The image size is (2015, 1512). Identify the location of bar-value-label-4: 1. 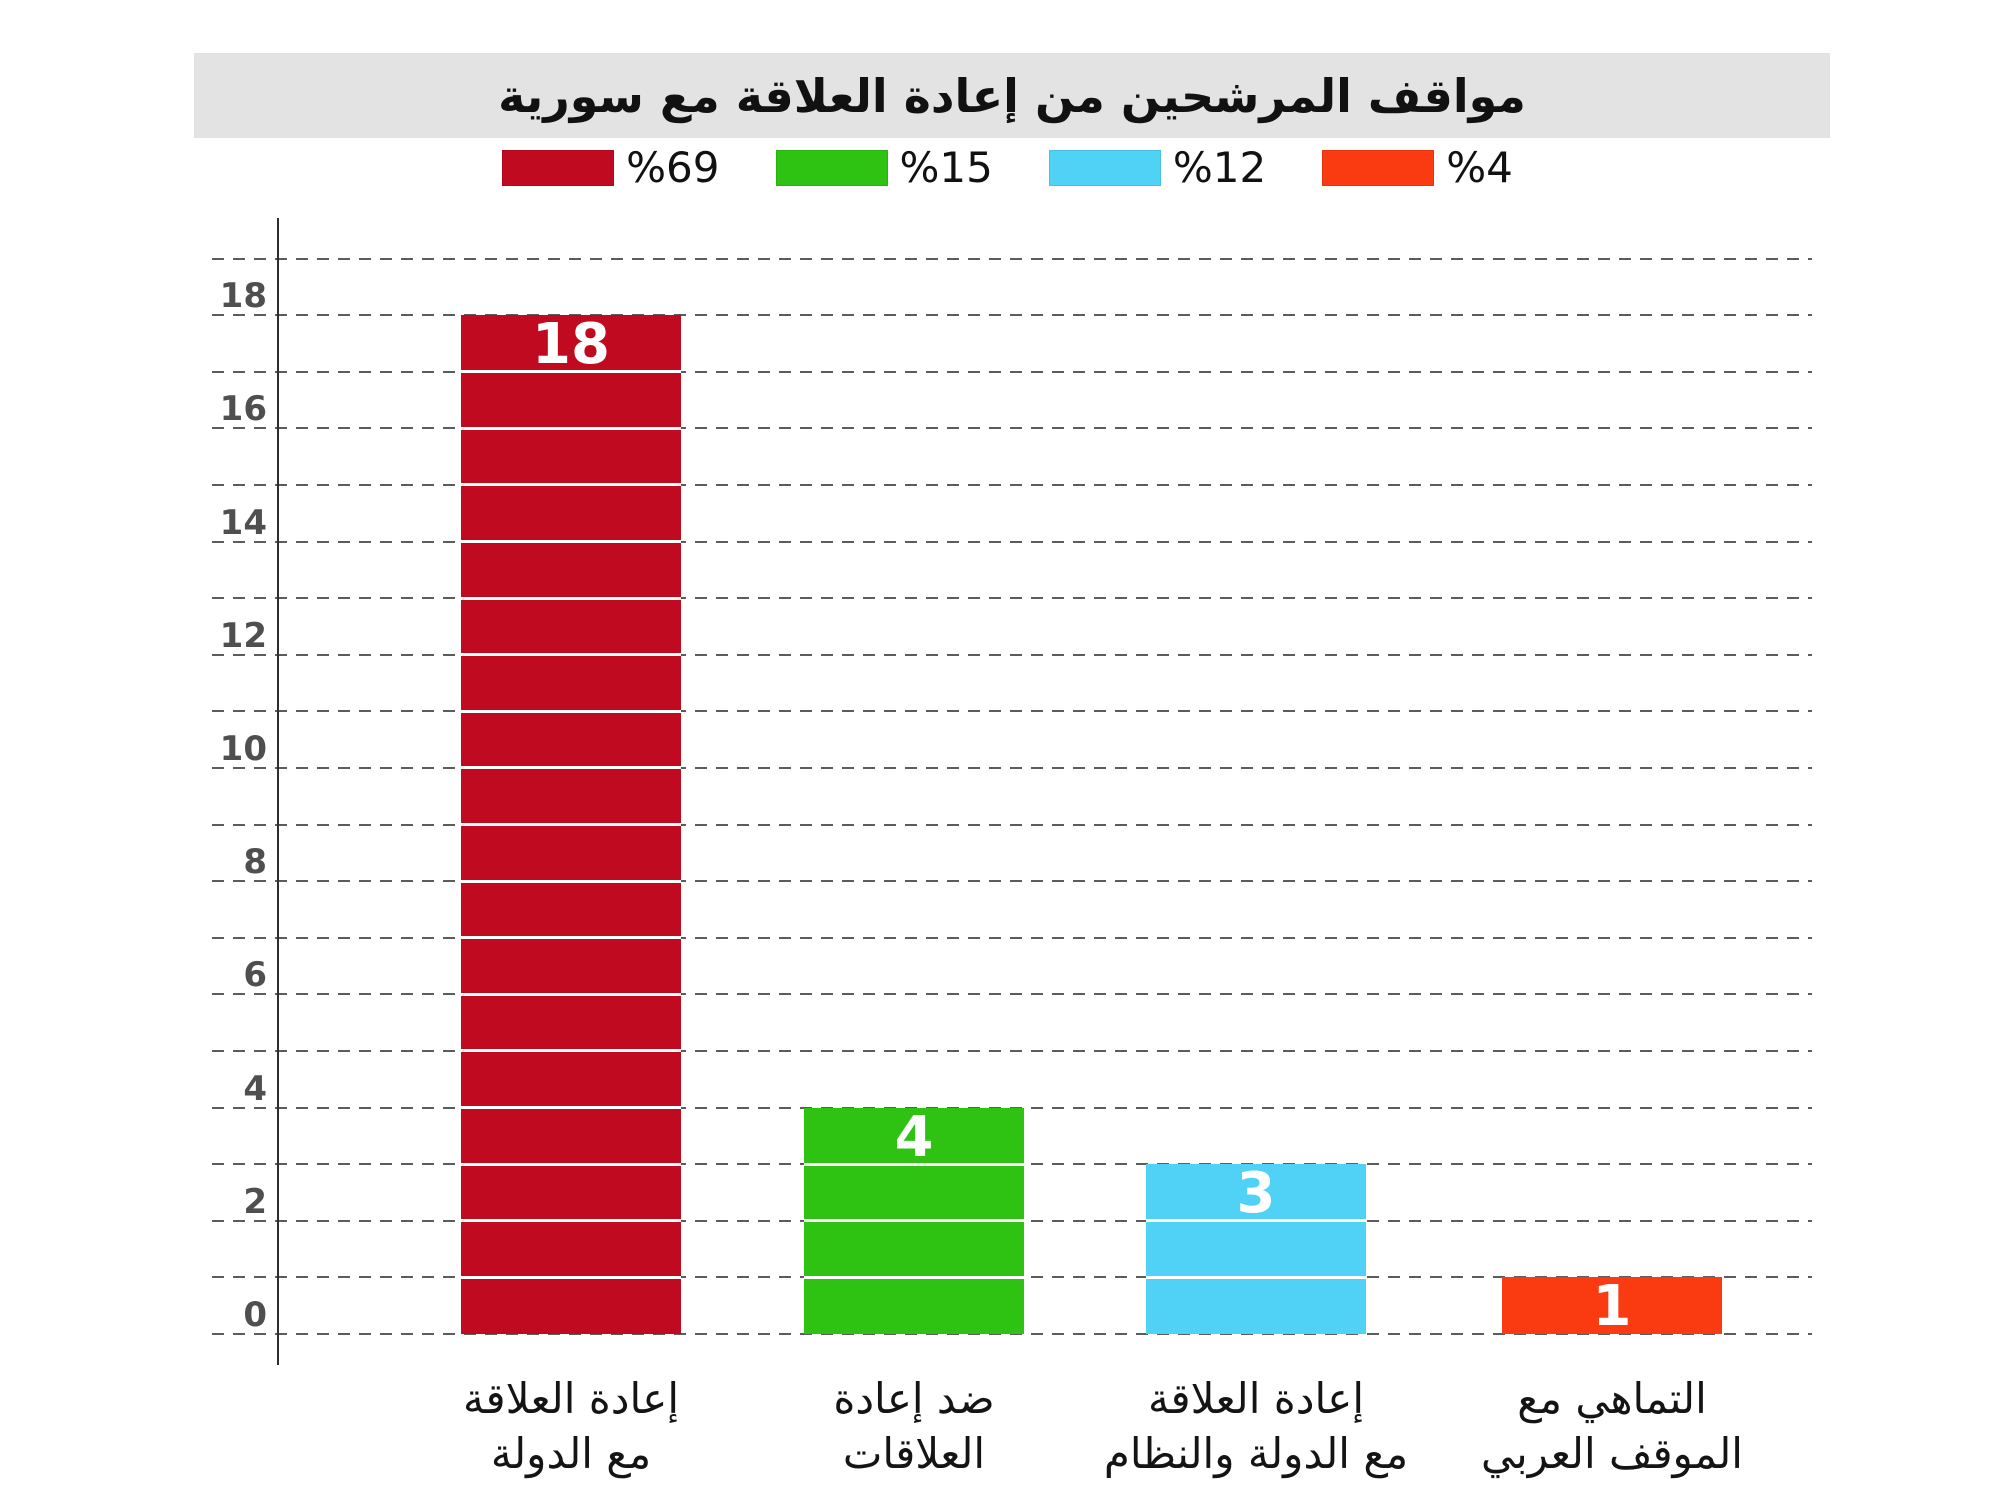
(1612, 1307).